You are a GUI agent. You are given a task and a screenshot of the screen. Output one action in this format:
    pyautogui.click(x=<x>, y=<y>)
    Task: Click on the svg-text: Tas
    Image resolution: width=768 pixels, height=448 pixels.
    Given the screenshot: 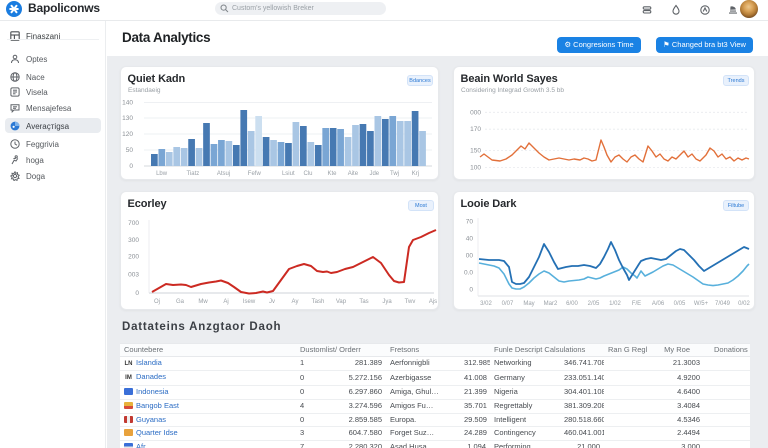 What is the action you would take?
    pyautogui.click(x=363, y=302)
    